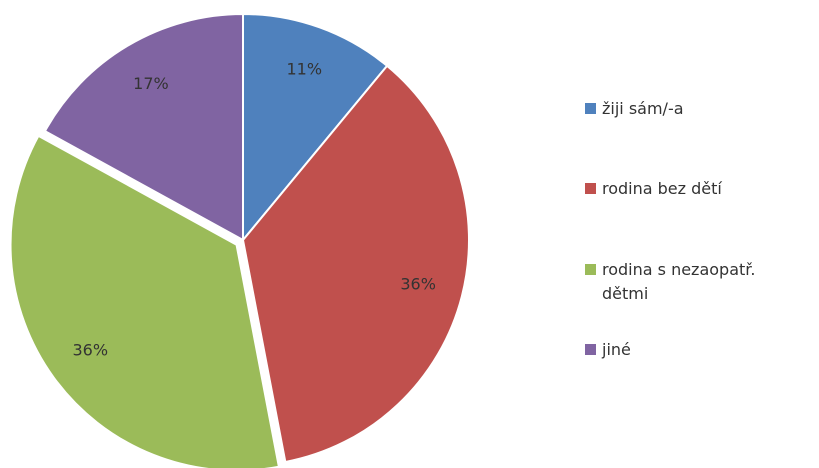  What do you see at coordinates (304, 68) in the screenshot?
I see `data-label: 11%` at bounding box center [304, 68].